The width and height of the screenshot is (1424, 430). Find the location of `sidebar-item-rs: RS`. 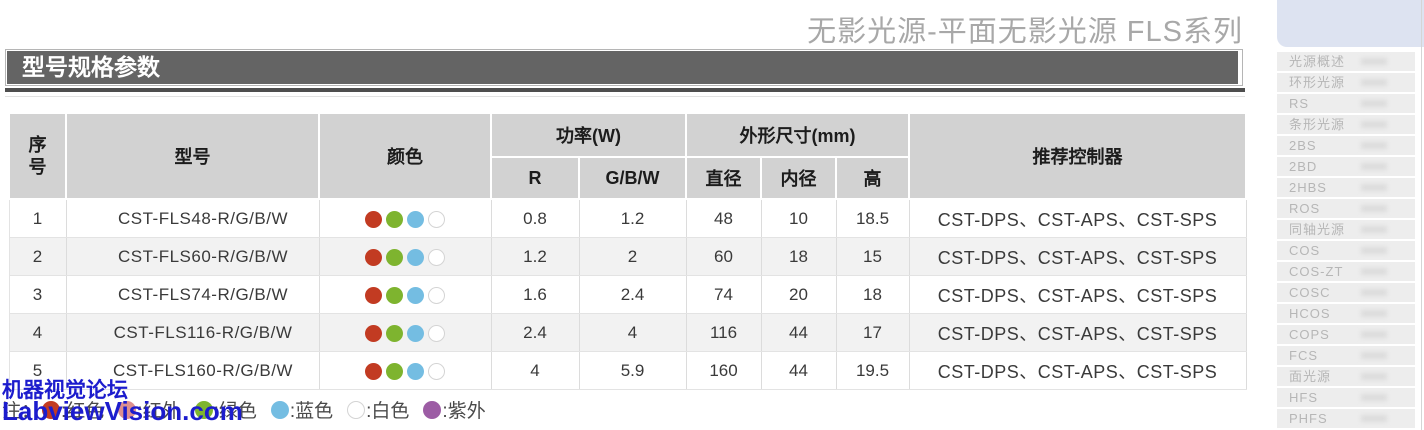

sidebar-item-rs: RS is located at coordinates (1346, 103).